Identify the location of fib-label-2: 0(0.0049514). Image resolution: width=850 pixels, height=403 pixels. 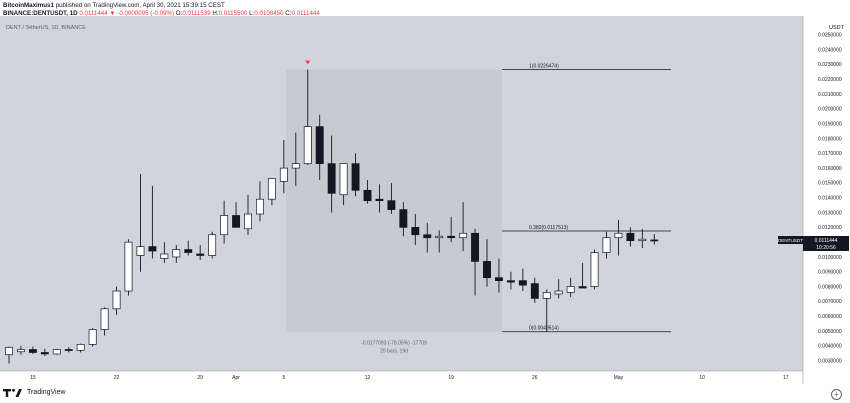
(544, 329).